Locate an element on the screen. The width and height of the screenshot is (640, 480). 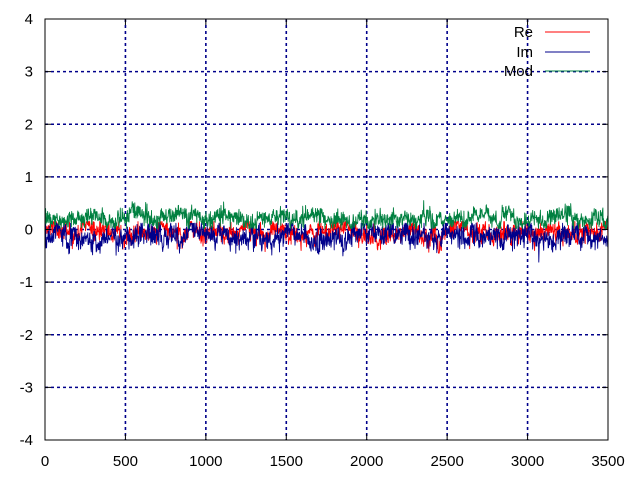
x-tick-label: 1000 is located at coordinates (205, 461).